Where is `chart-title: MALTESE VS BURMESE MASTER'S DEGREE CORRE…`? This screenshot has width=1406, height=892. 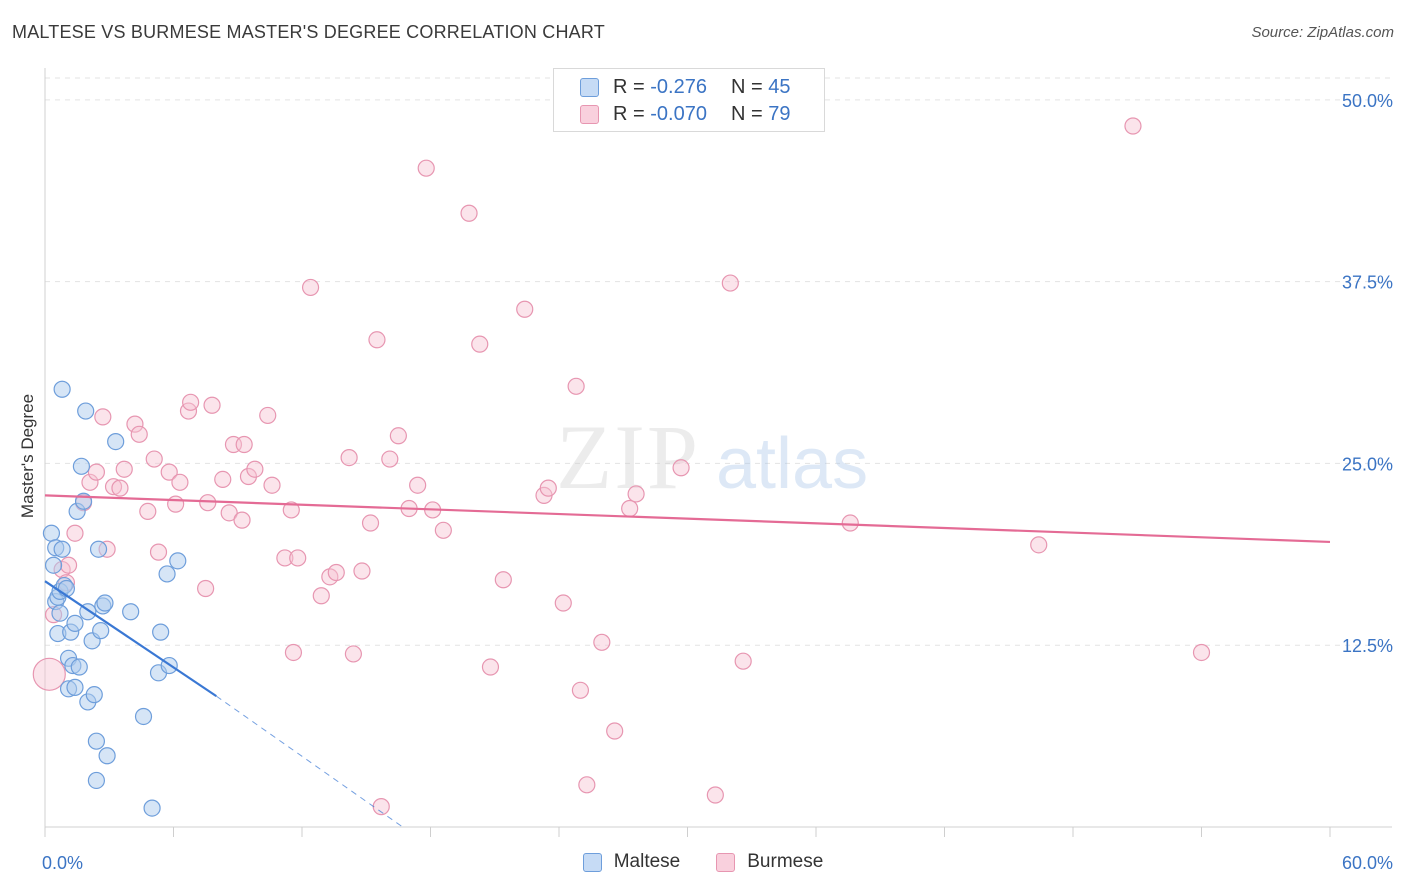 chart-title: MALTESE VS BURMESE MASTER'S DEGREE CORRE… is located at coordinates (308, 32).